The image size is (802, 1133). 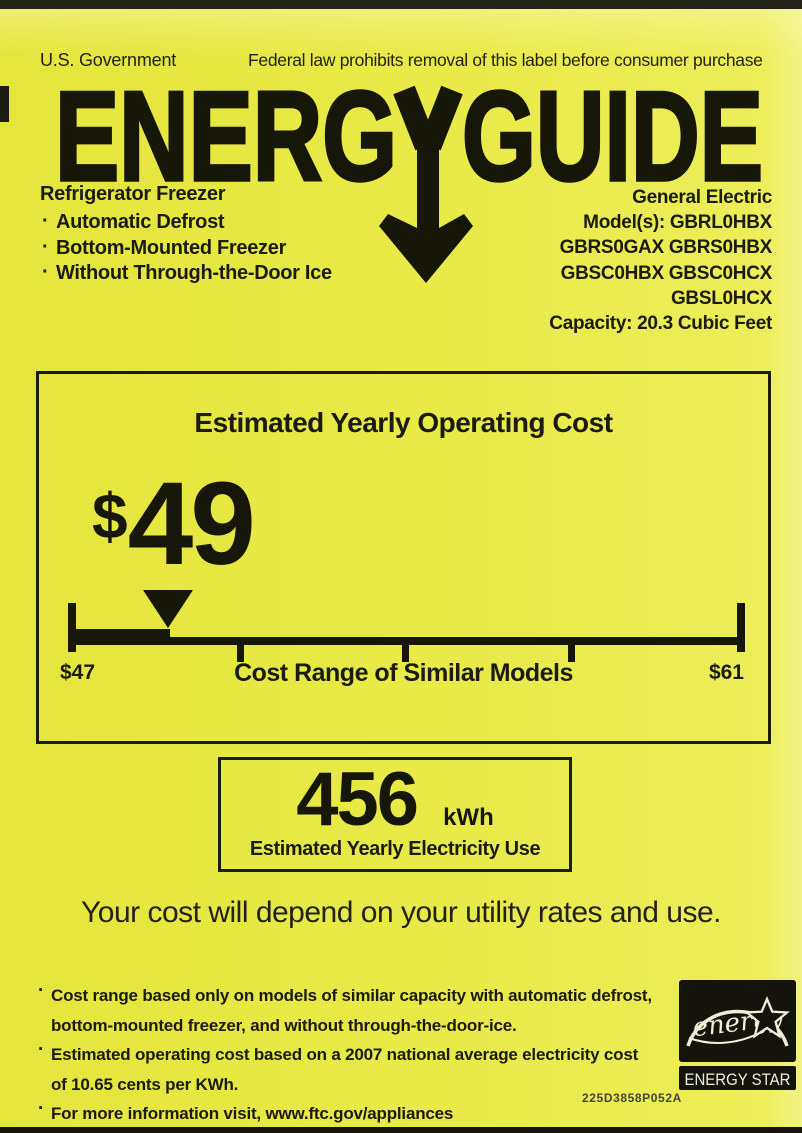 I want to click on capacity-line: Capacity: 20.3 Cubic Feet, so click(x=660, y=324).